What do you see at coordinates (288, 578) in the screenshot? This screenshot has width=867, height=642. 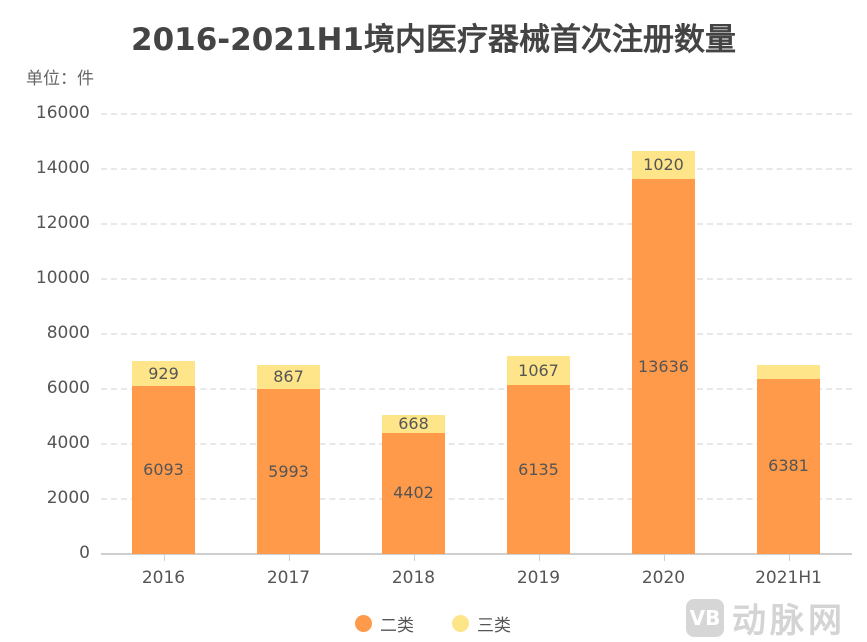 I see `x-tick-label: 2017` at bounding box center [288, 578].